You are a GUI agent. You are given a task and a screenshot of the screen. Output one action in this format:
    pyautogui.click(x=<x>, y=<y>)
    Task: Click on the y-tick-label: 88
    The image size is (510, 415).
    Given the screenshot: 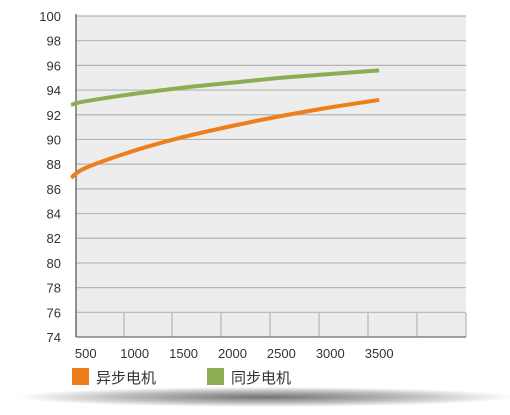 What is the action you would take?
    pyautogui.click(x=54, y=164)
    